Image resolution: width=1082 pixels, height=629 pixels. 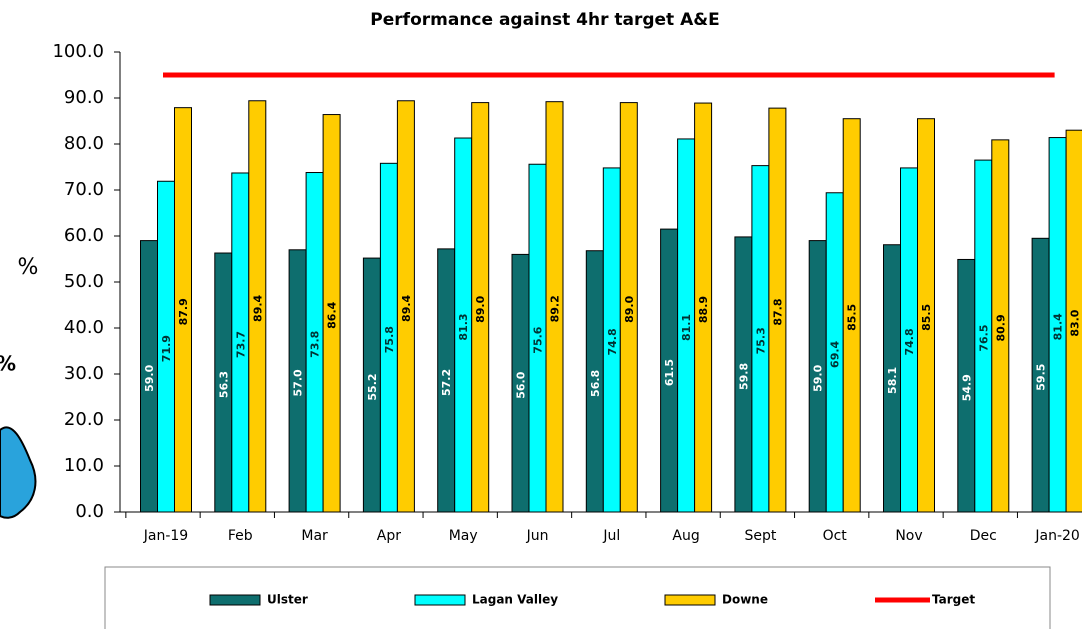 What do you see at coordinates (745, 600) in the screenshot?
I see `legend-label: Downe` at bounding box center [745, 600].